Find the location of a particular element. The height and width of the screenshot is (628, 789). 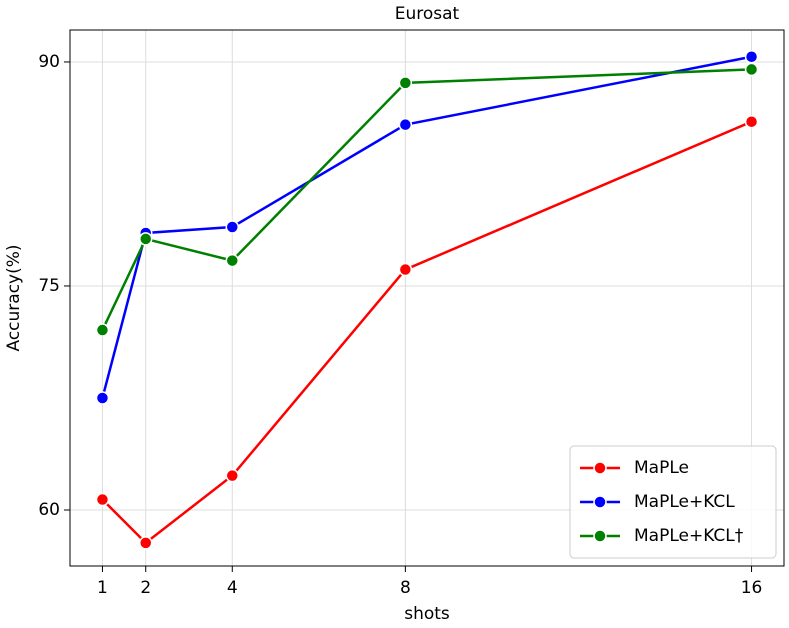

y-tick-label: 60 is located at coordinates (49, 510).